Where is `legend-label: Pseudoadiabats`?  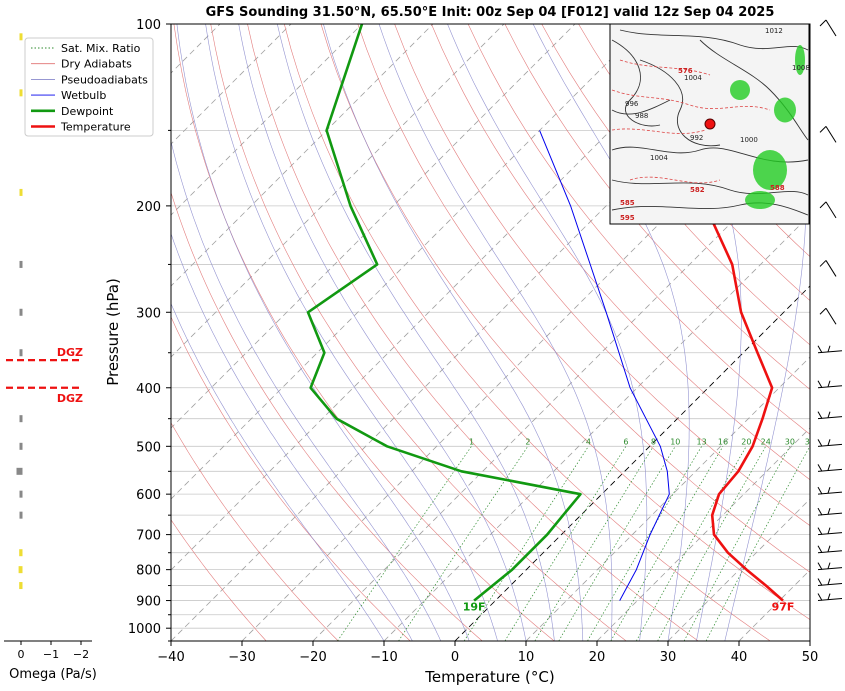 legend-label: Pseudoadiabats is located at coordinates (104, 79).